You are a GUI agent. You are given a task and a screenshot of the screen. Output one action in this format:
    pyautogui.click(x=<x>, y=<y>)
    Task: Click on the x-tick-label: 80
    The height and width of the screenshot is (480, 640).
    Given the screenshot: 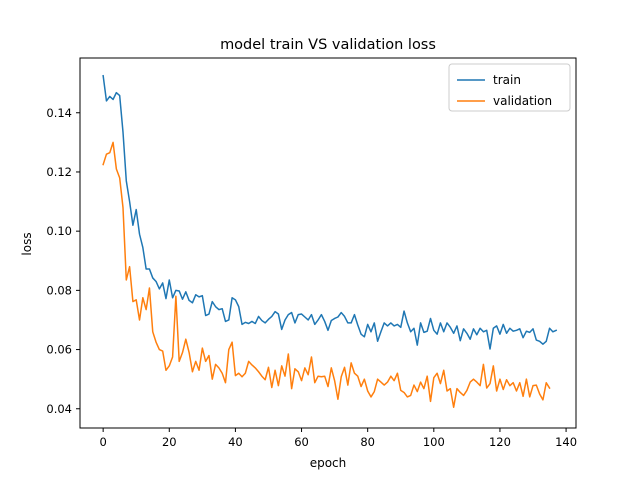 What is the action you would take?
    pyautogui.click(x=367, y=442)
    